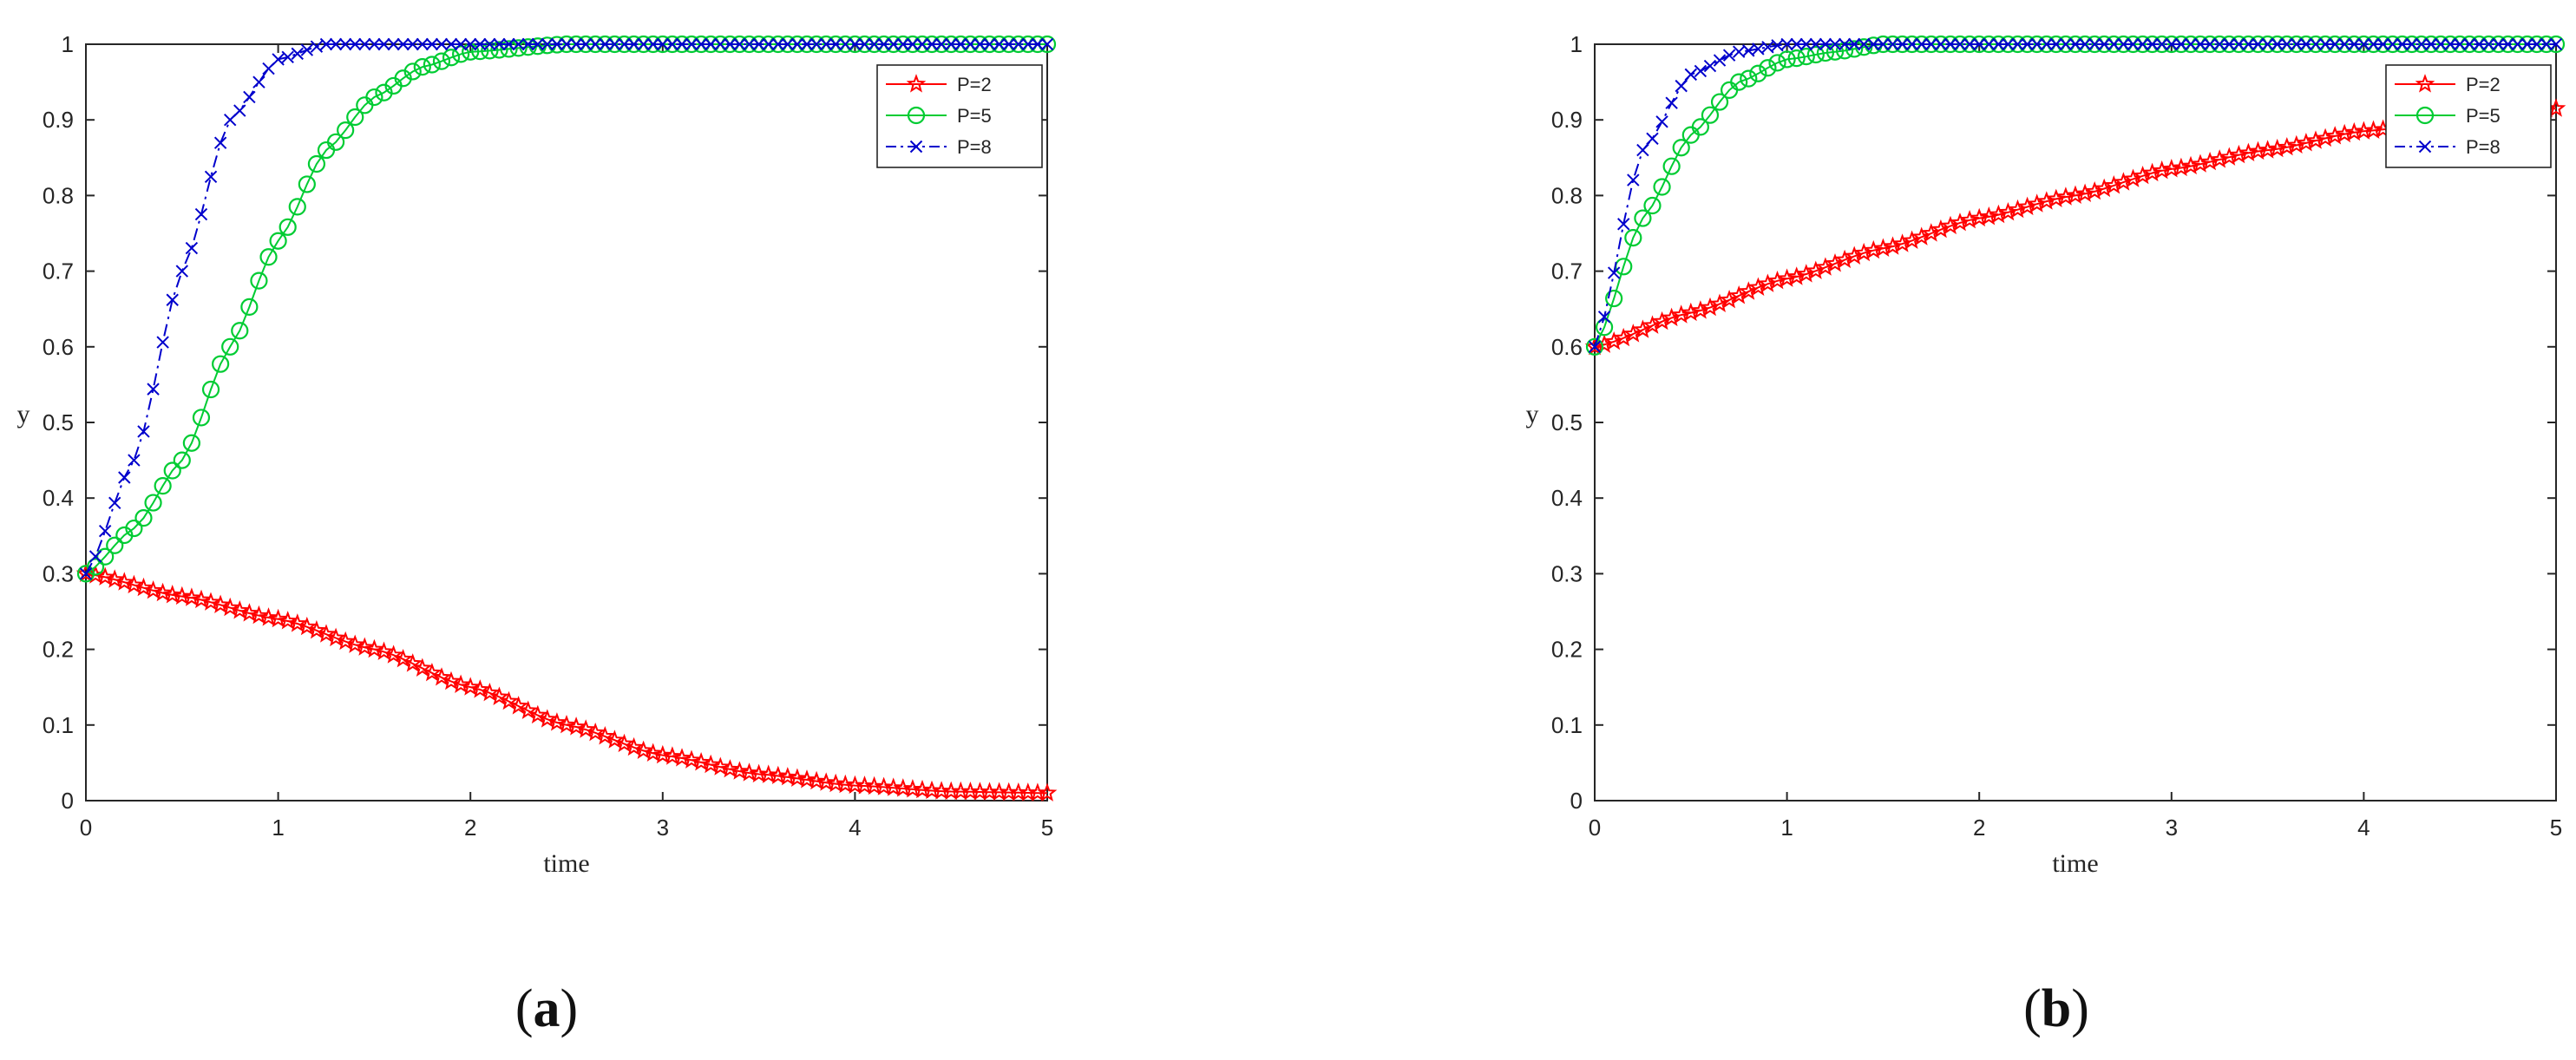 The image size is (2576, 1060). I want to click on x-tick-label: 1, so click(1786, 828).